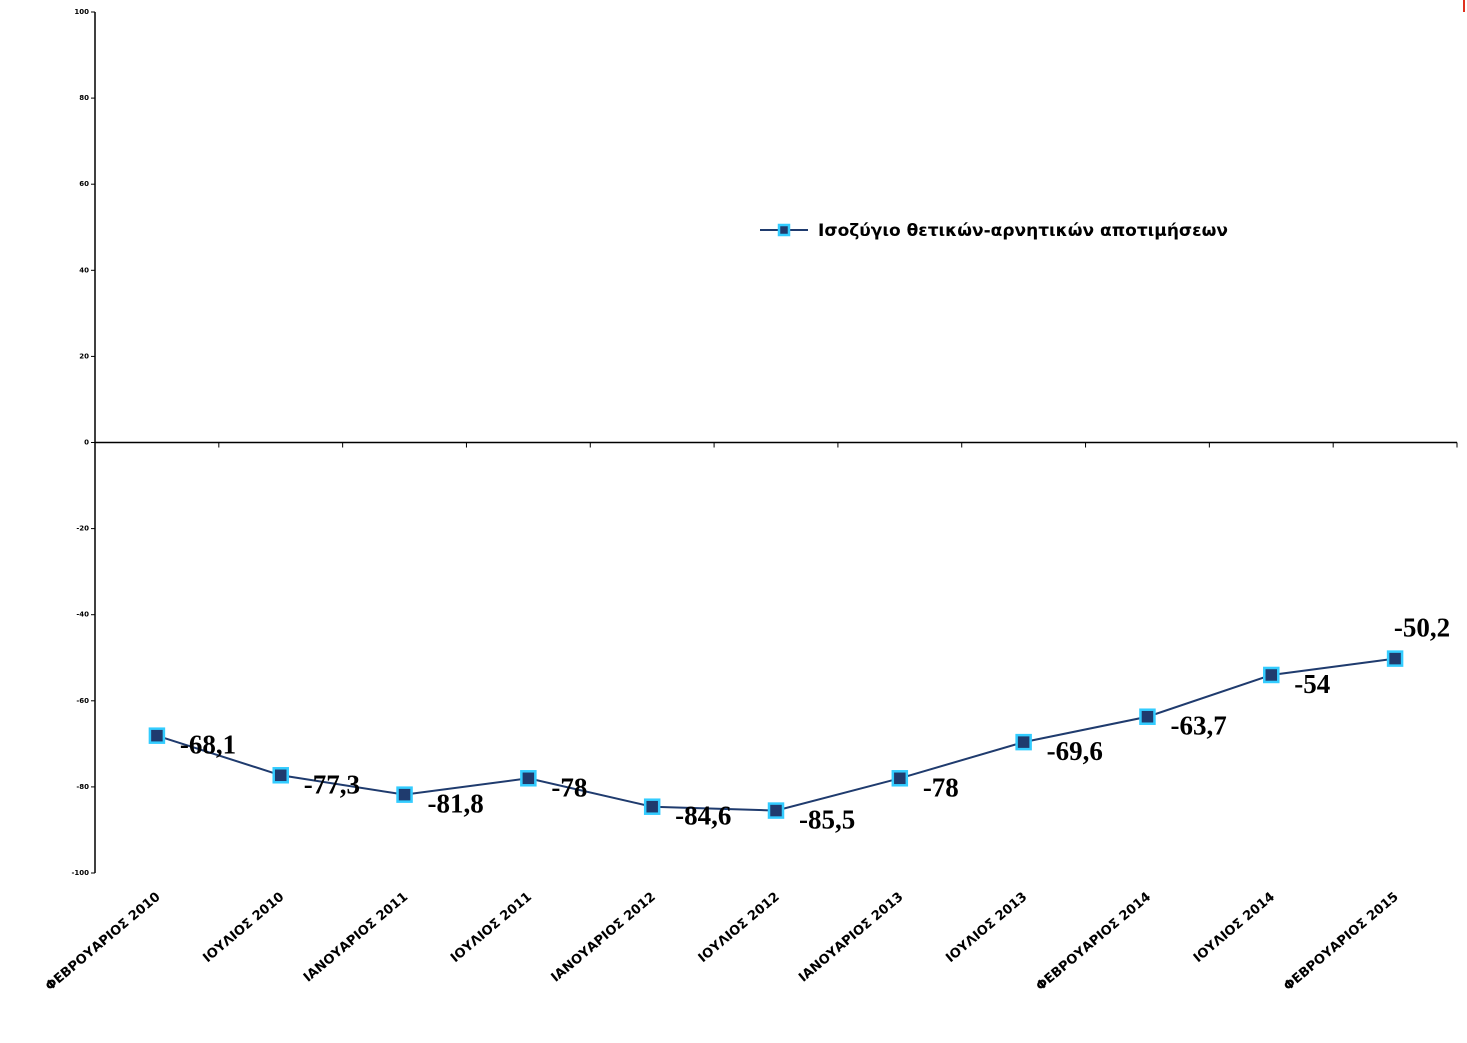 The image size is (1467, 1043). Describe the element at coordinates (82, 615) in the screenshot. I see `y-tick-label: -40` at that location.